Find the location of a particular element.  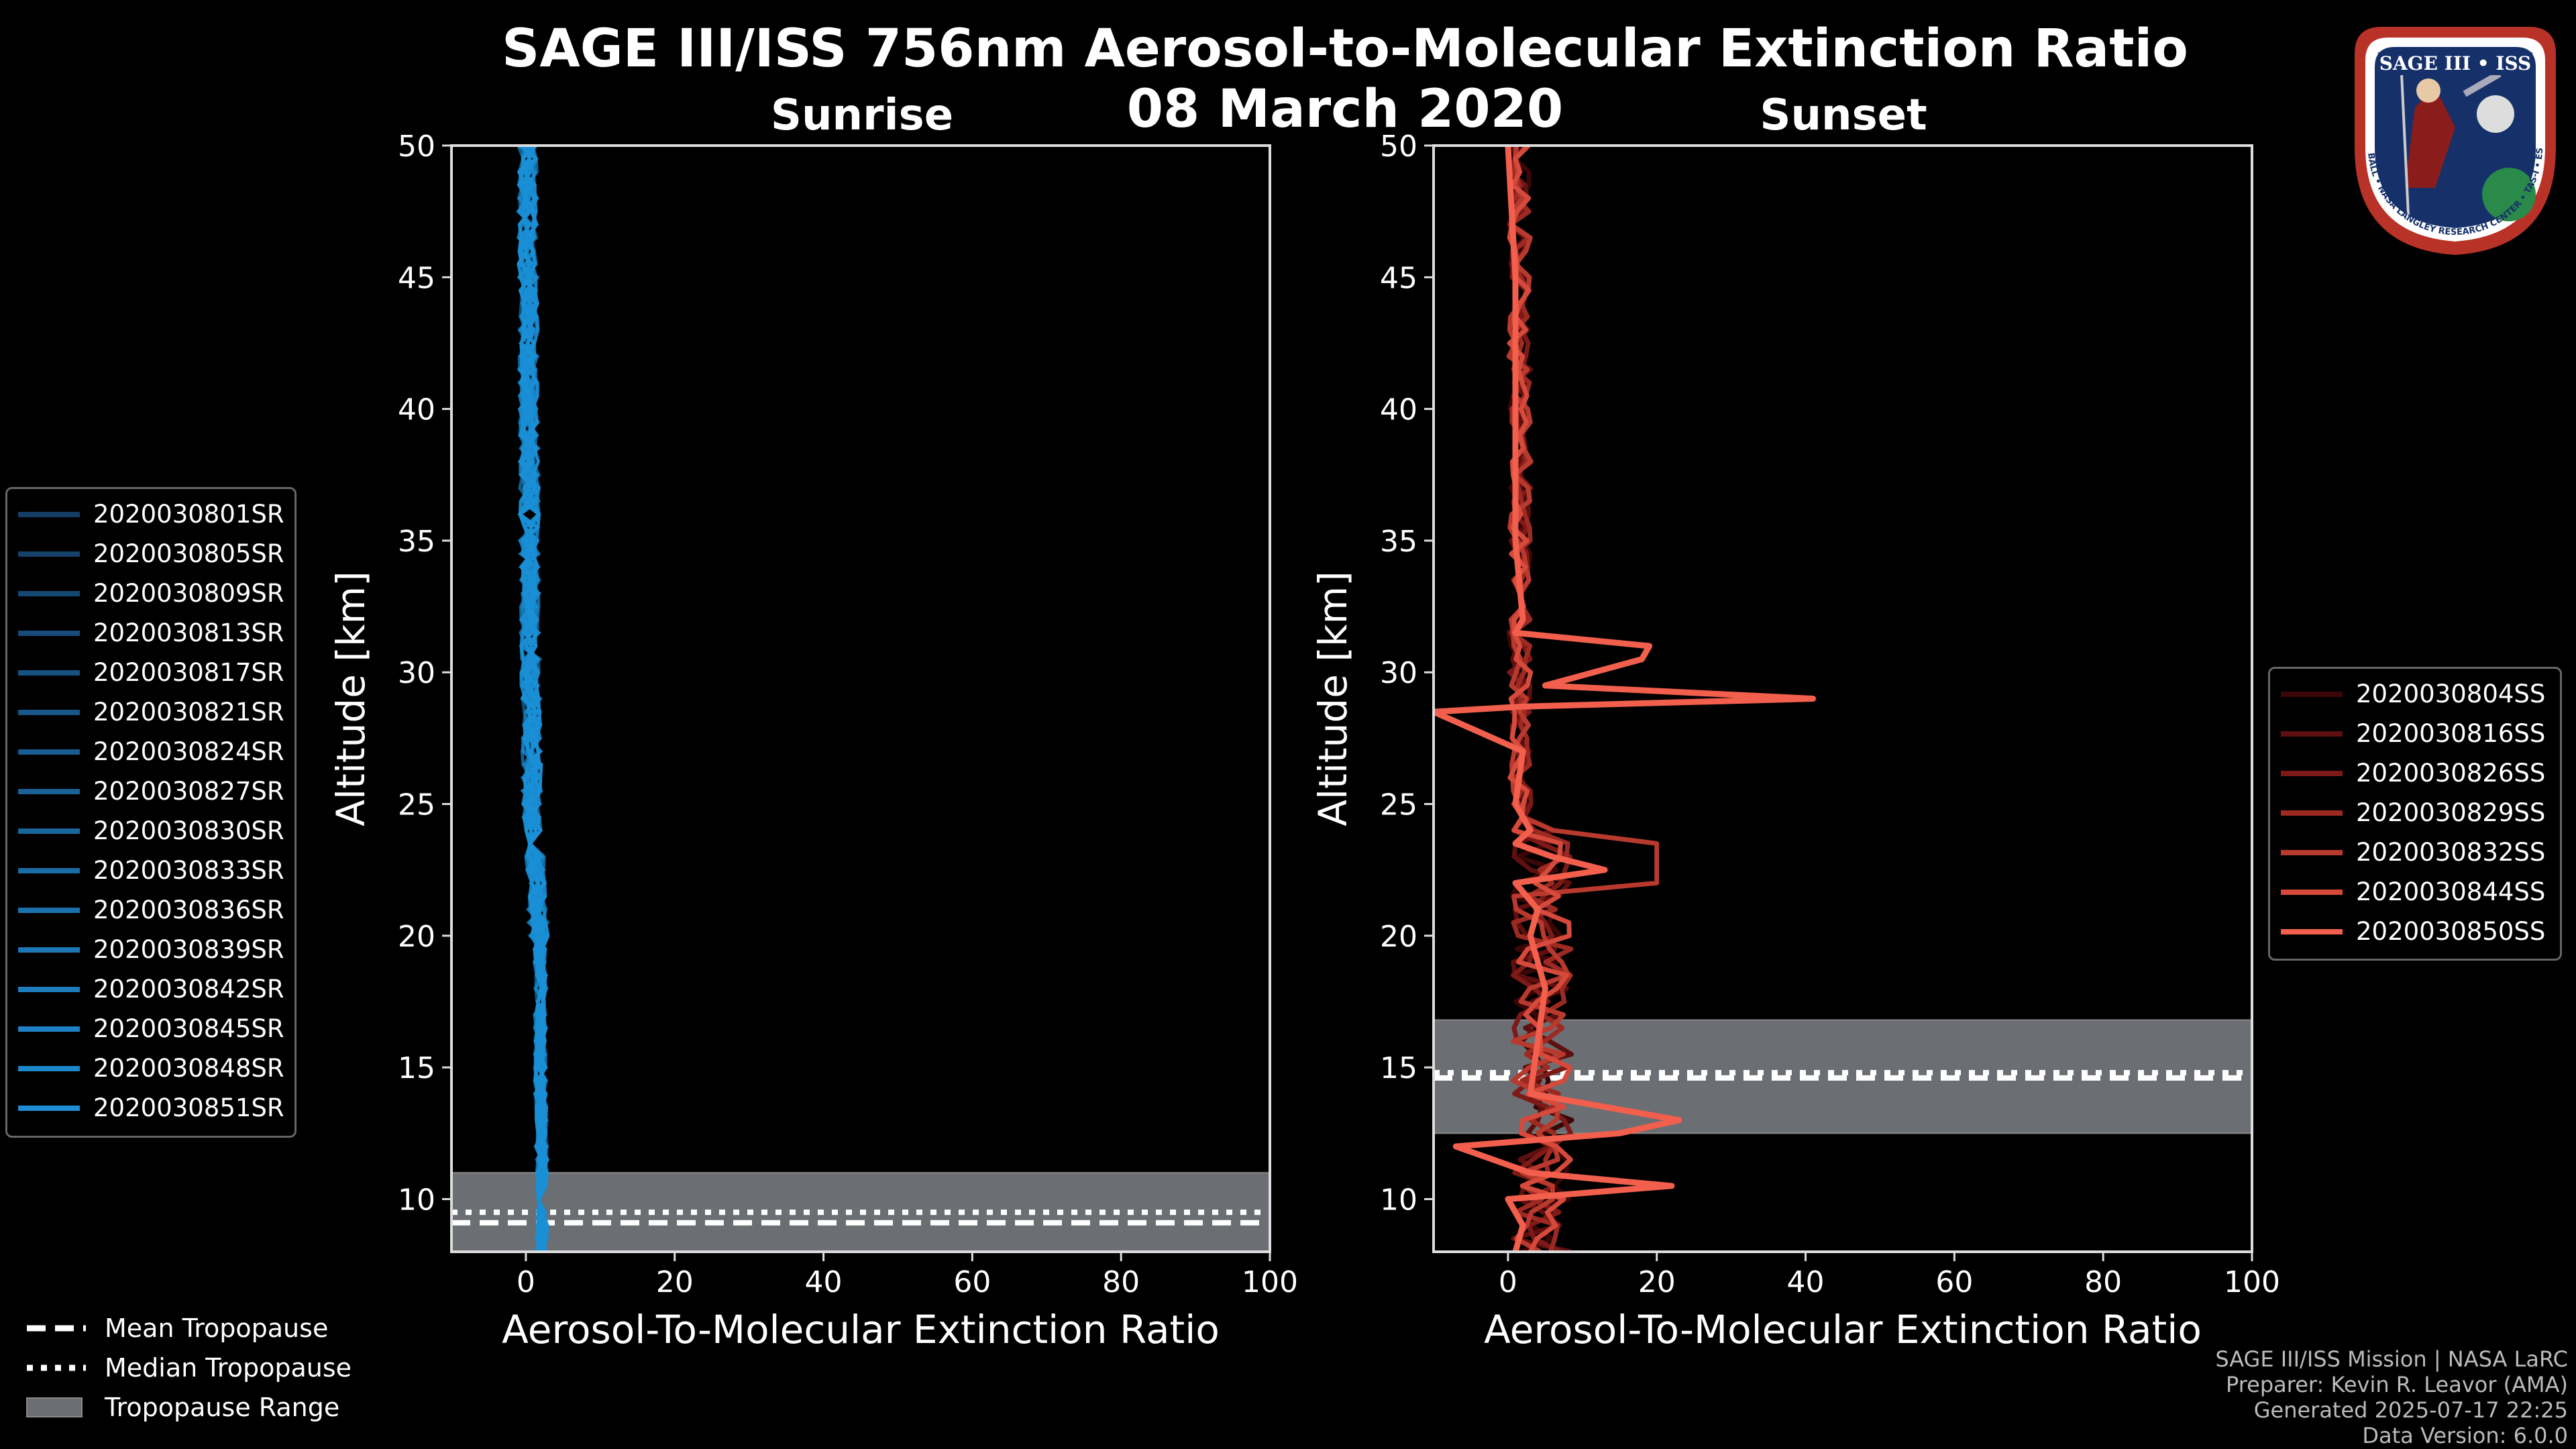

sunrise-legend-label: 2020030827SR is located at coordinates (188, 791).